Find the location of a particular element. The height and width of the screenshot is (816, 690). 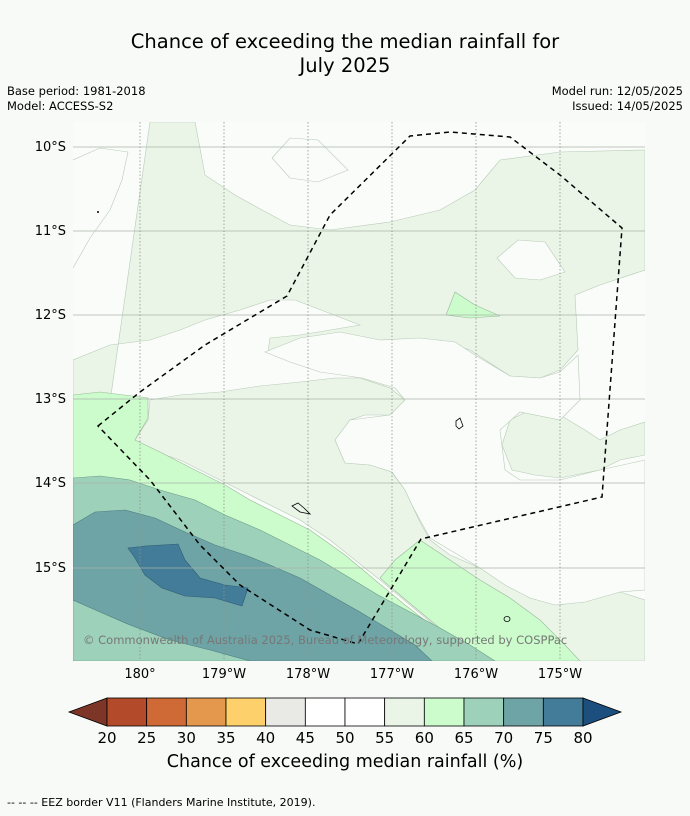

colorbar-tick-label: 70 is located at coordinates (503, 738).